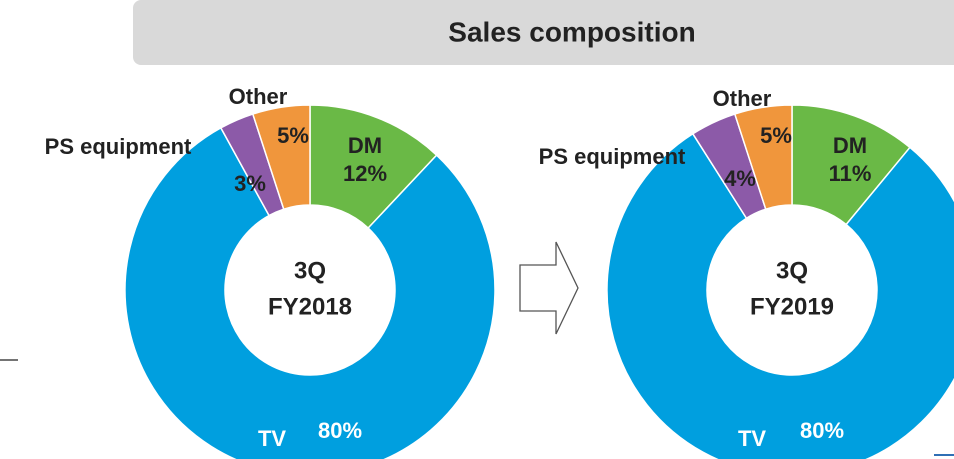  I want to click on header-band, so click(543, 32).